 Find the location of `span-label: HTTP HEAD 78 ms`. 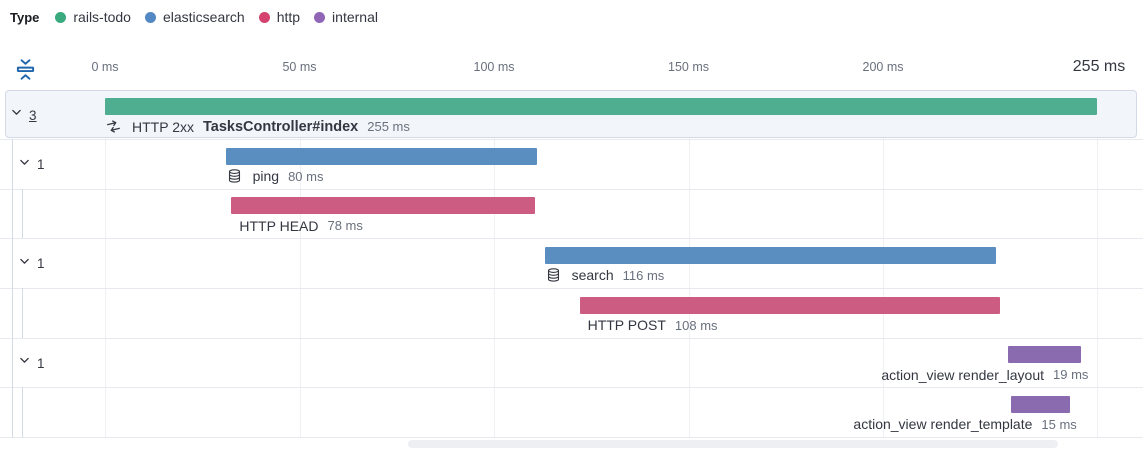

span-label: HTTP HEAD 78 ms is located at coordinates (301, 226).